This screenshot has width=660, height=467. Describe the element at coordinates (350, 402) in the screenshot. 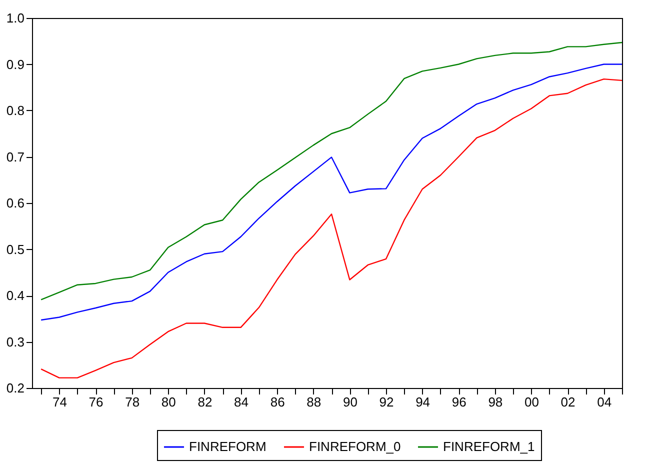

I see `x-tick-label: 90` at that location.